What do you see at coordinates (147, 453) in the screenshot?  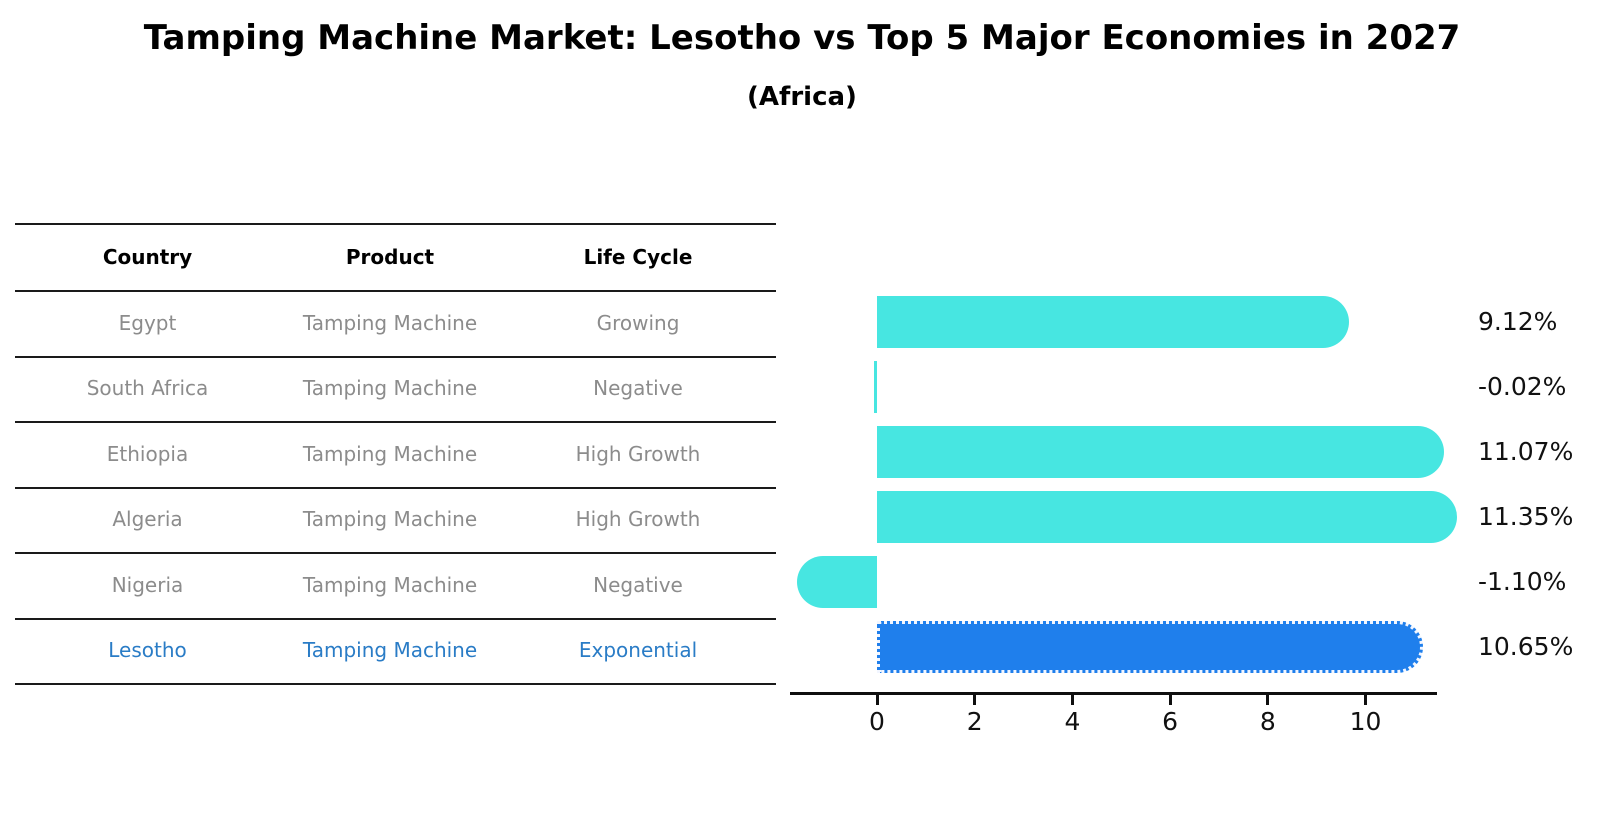 I see `table-cell-country: Ethiopia` at bounding box center [147, 453].